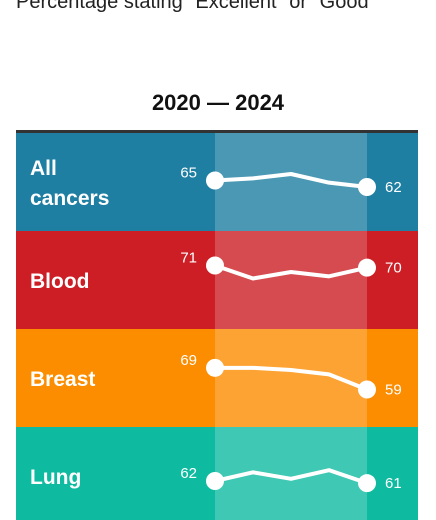  What do you see at coordinates (188, 258) in the screenshot?
I see `start-value-blood: 71` at bounding box center [188, 258].